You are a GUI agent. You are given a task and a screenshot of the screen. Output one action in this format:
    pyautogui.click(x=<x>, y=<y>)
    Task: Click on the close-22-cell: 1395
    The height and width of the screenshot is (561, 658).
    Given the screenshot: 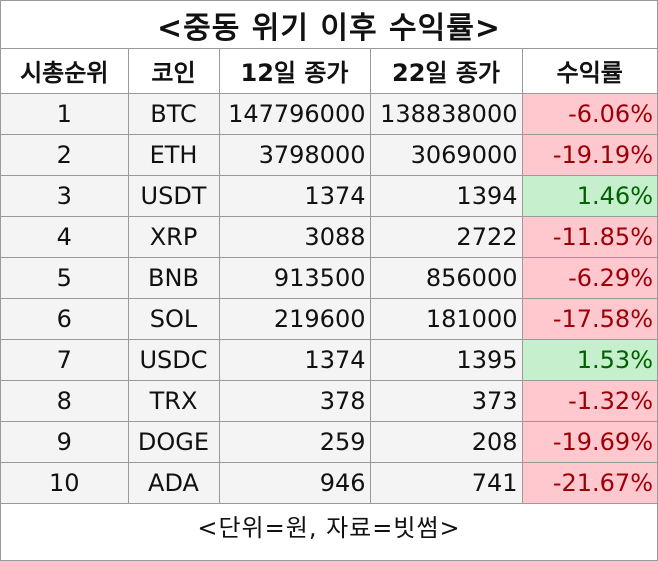 What is the action you would take?
    pyautogui.click(x=446, y=359)
    